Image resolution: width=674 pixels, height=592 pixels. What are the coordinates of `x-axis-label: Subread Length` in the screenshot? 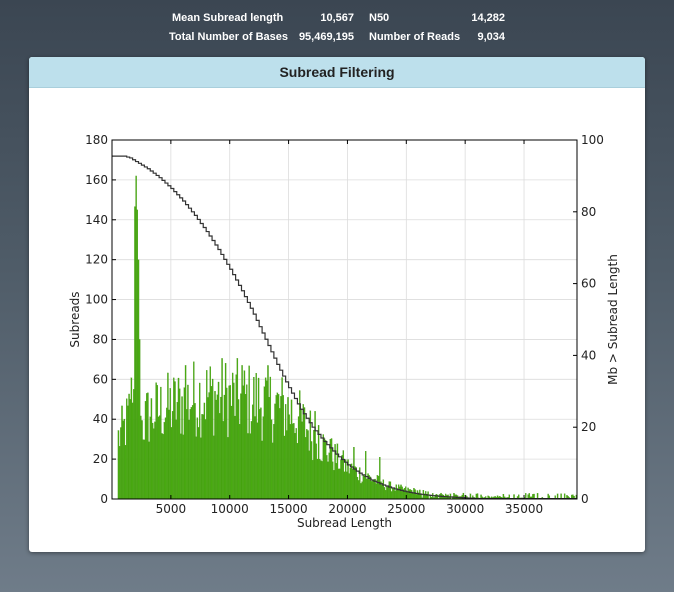 It's located at (344, 523).